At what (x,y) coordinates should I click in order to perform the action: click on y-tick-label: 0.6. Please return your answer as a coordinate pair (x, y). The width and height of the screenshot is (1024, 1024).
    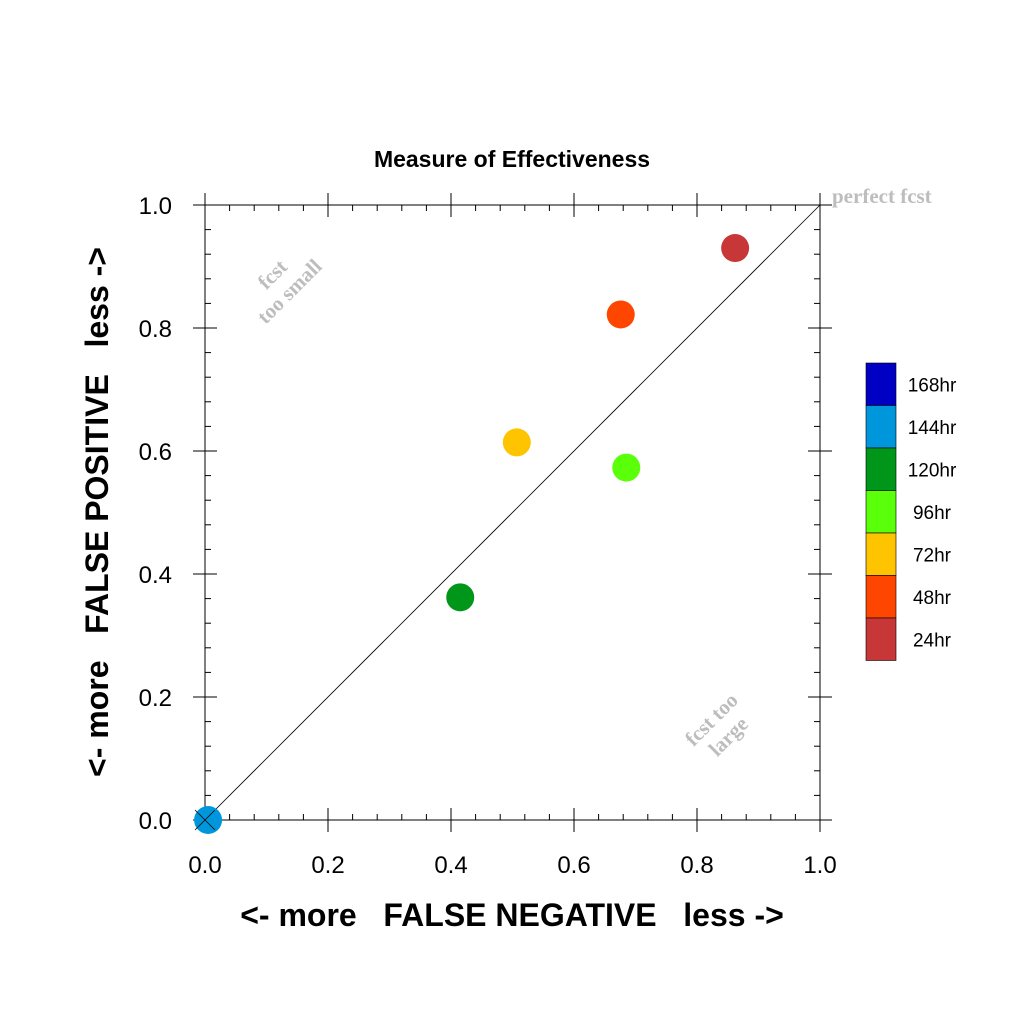
    Looking at the image, I should click on (155, 452).